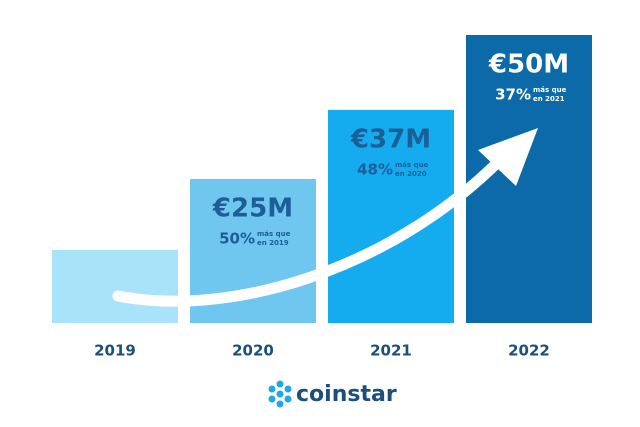  I want to click on growth-label: 50%, so click(237, 239).